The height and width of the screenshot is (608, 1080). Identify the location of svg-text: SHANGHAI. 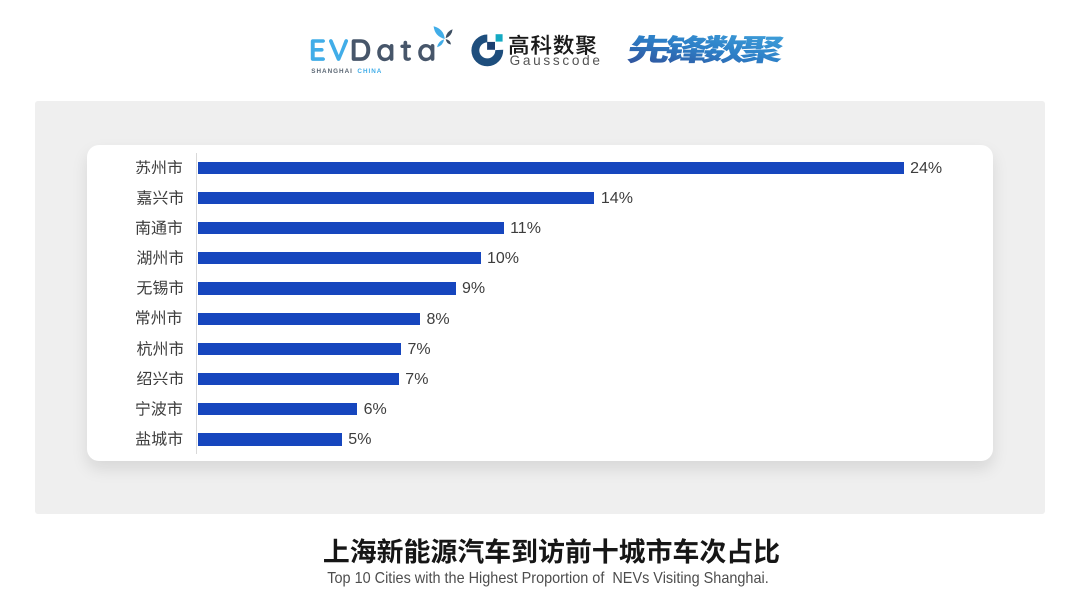
(332, 71).